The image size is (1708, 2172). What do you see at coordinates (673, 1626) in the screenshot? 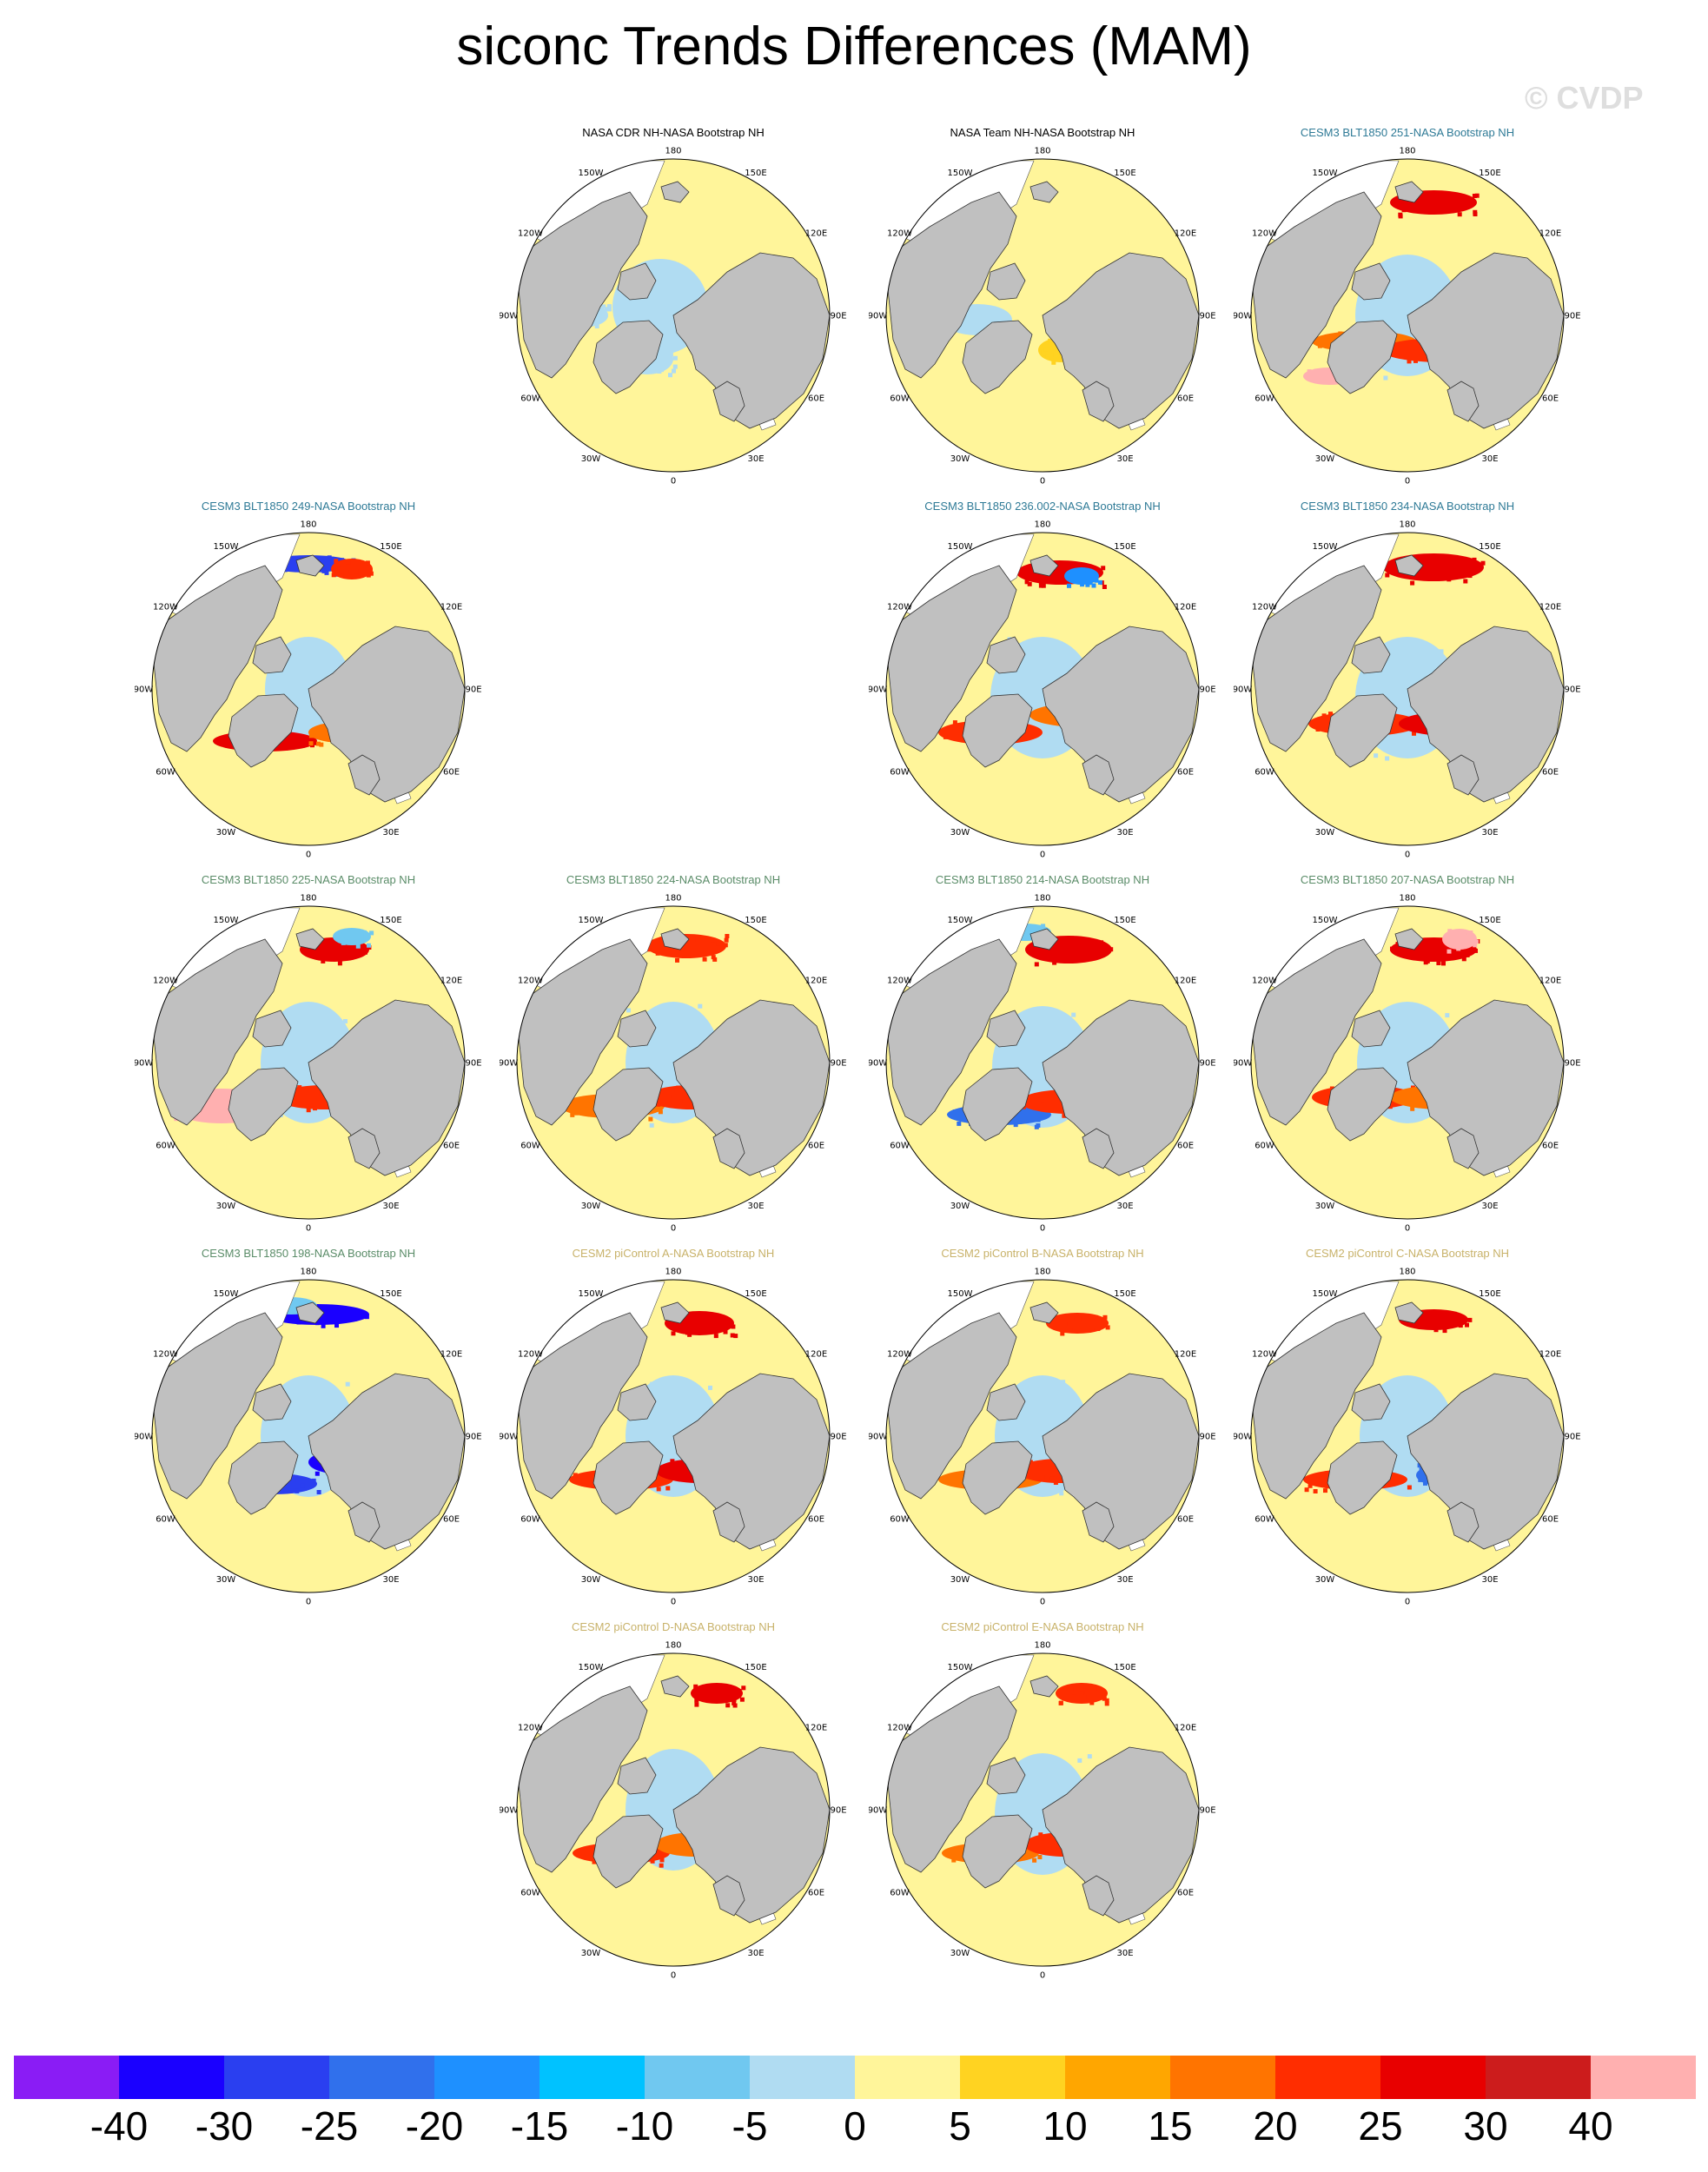
I see `panel-title: CESM2 piControl D-NASA Bootstrap NH` at bounding box center [673, 1626].